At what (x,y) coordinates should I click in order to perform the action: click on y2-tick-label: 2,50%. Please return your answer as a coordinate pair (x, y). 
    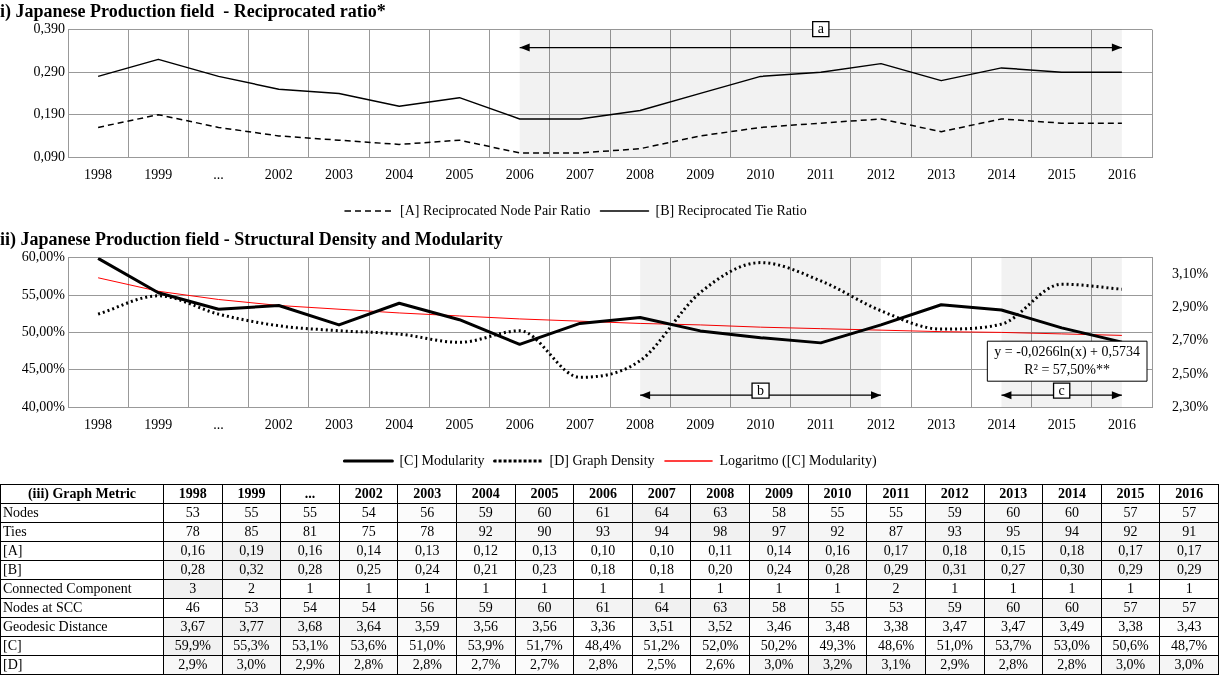
    Looking at the image, I should click on (1190, 373).